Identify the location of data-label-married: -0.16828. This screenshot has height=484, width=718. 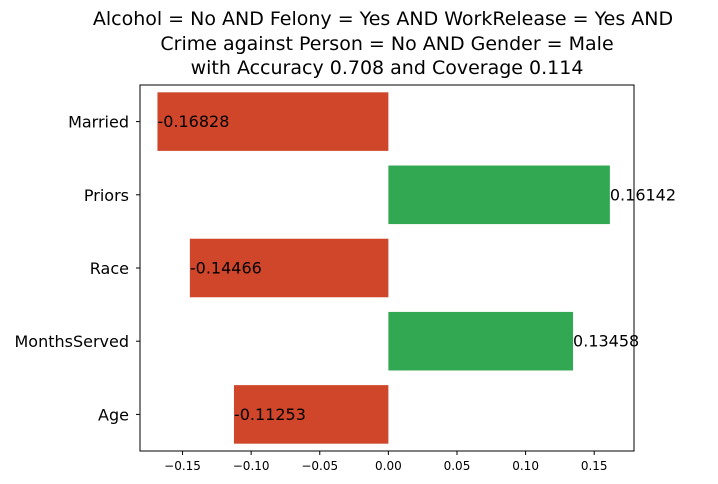
(193, 121).